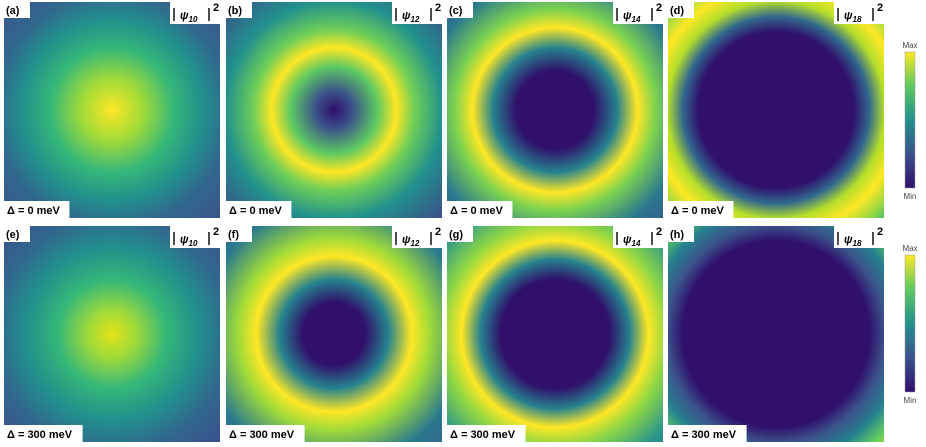  I want to click on panel: (e) ψ10 2 Δ = 300 meV, so click(112, 334).